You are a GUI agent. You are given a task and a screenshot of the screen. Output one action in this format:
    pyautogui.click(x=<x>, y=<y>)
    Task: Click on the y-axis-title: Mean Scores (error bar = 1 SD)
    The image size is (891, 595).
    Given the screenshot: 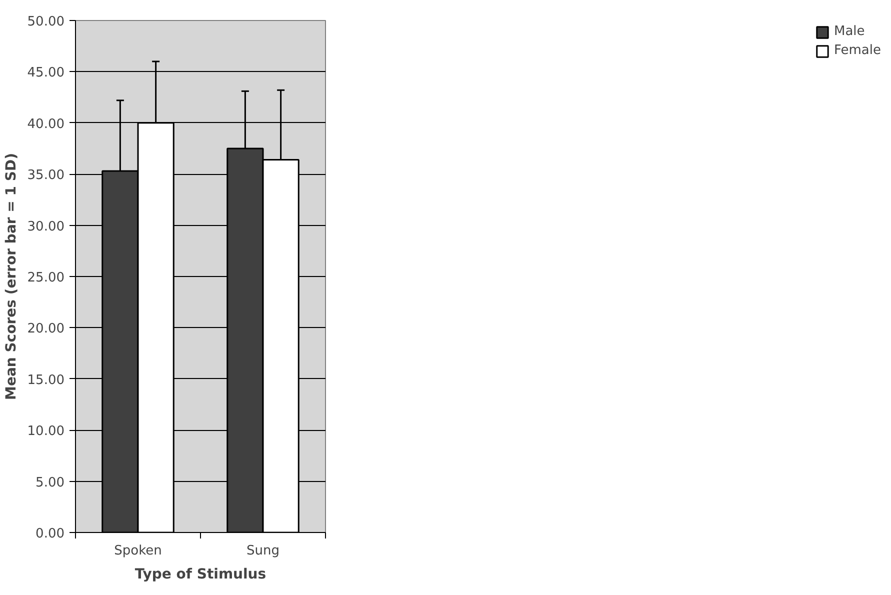 What is the action you would take?
    pyautogui.click(x=11, y=276)
    